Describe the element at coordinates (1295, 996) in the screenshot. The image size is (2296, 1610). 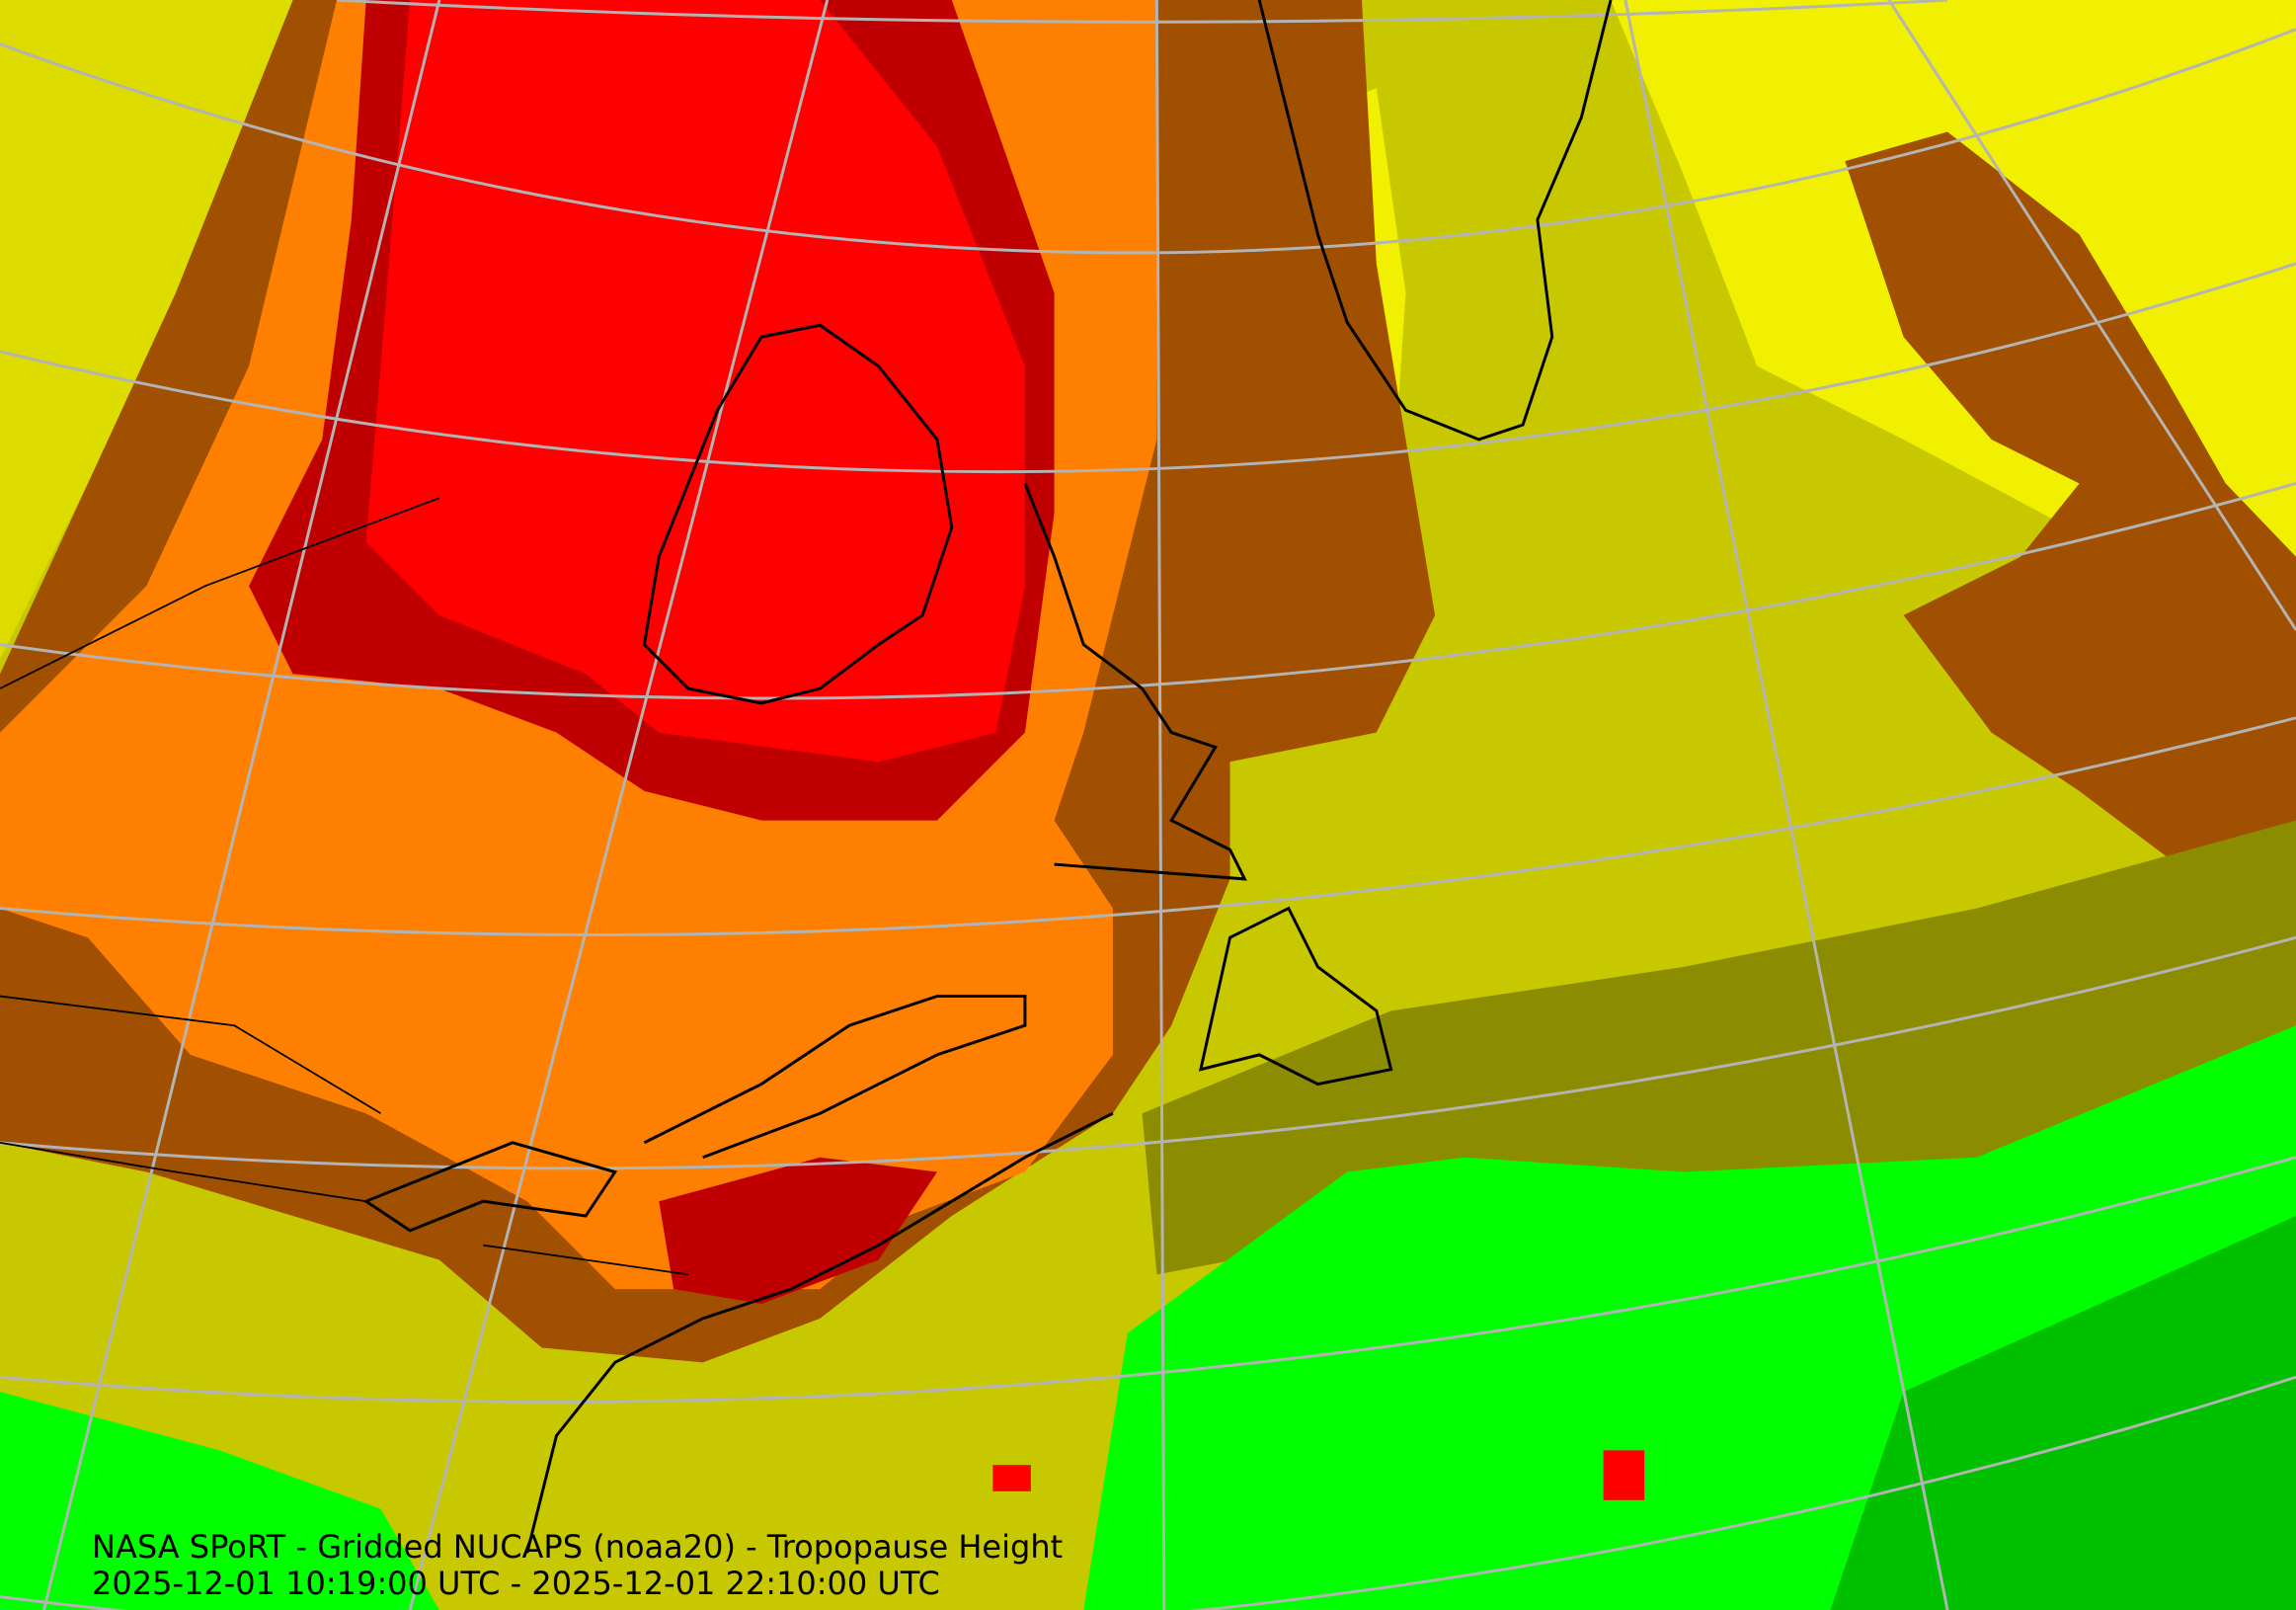
I see `newfoundland-coastline` at that location.